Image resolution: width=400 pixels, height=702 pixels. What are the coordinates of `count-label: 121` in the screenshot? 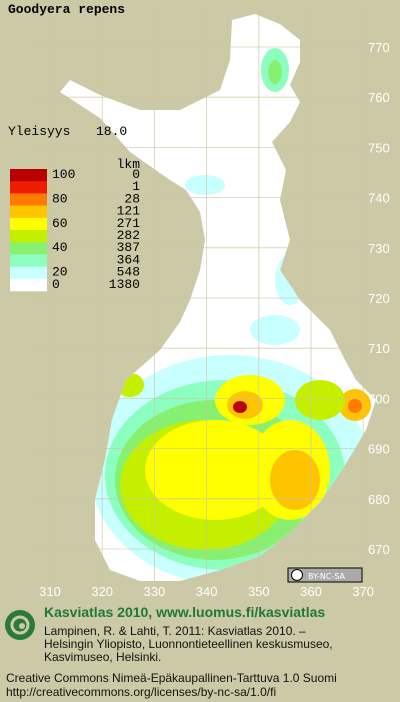 It's located at (129, 211).